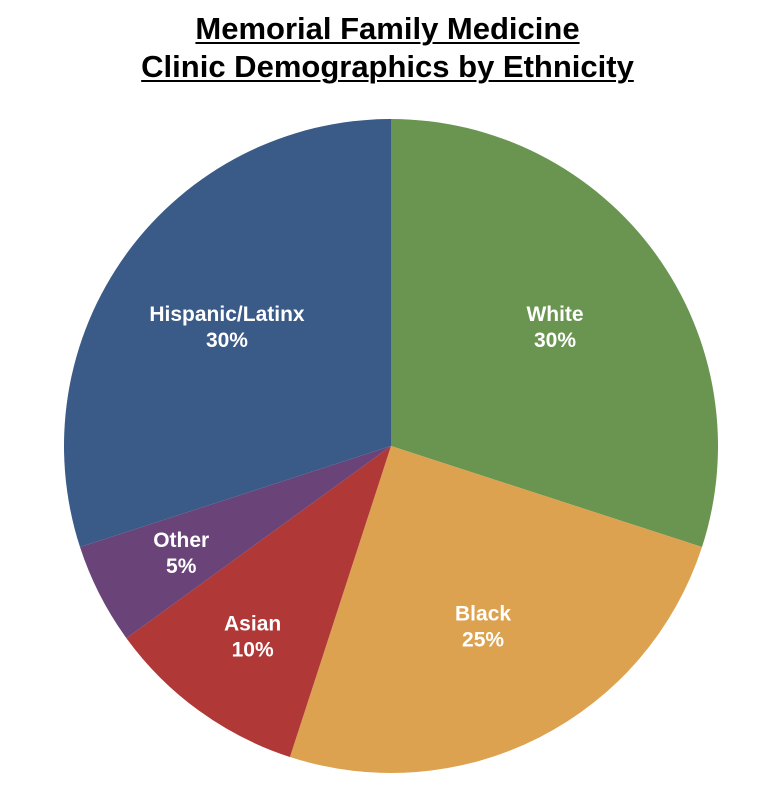 This screenshot has width=775, height=800. I want to click on slice-name-other: Other, so click(181, 540).